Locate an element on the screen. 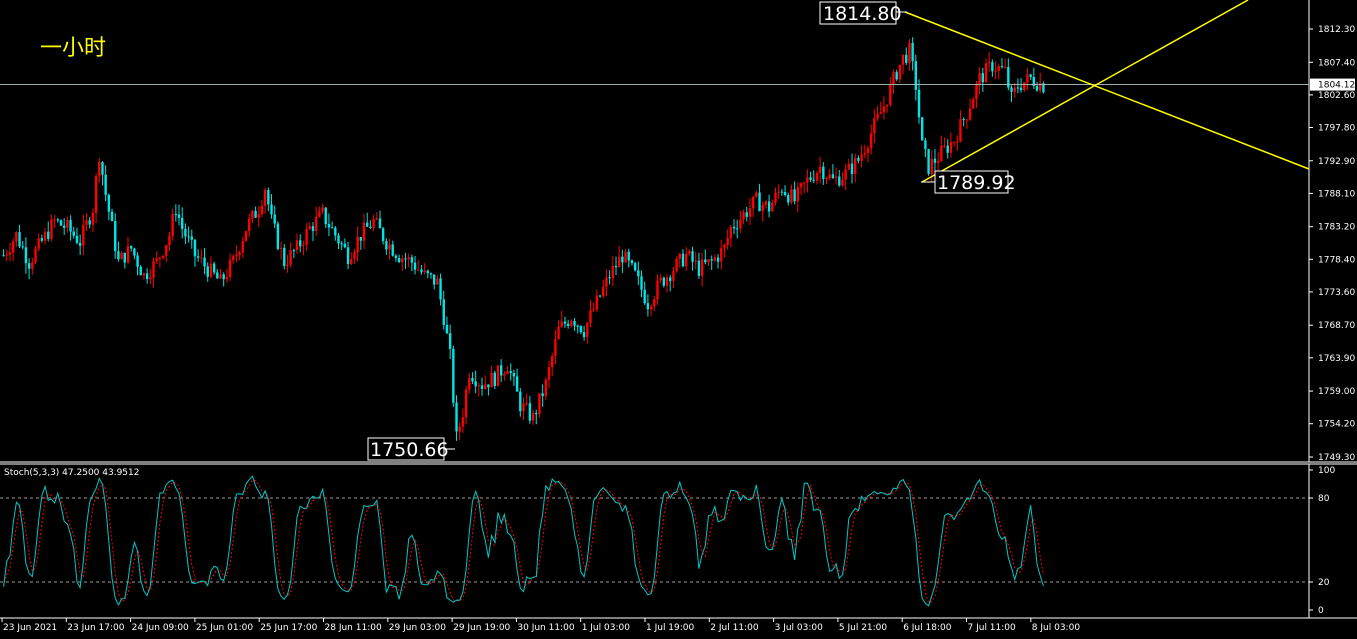 The image size is (1357, 639). upper-trendline is located at coordinates (1107, 90).